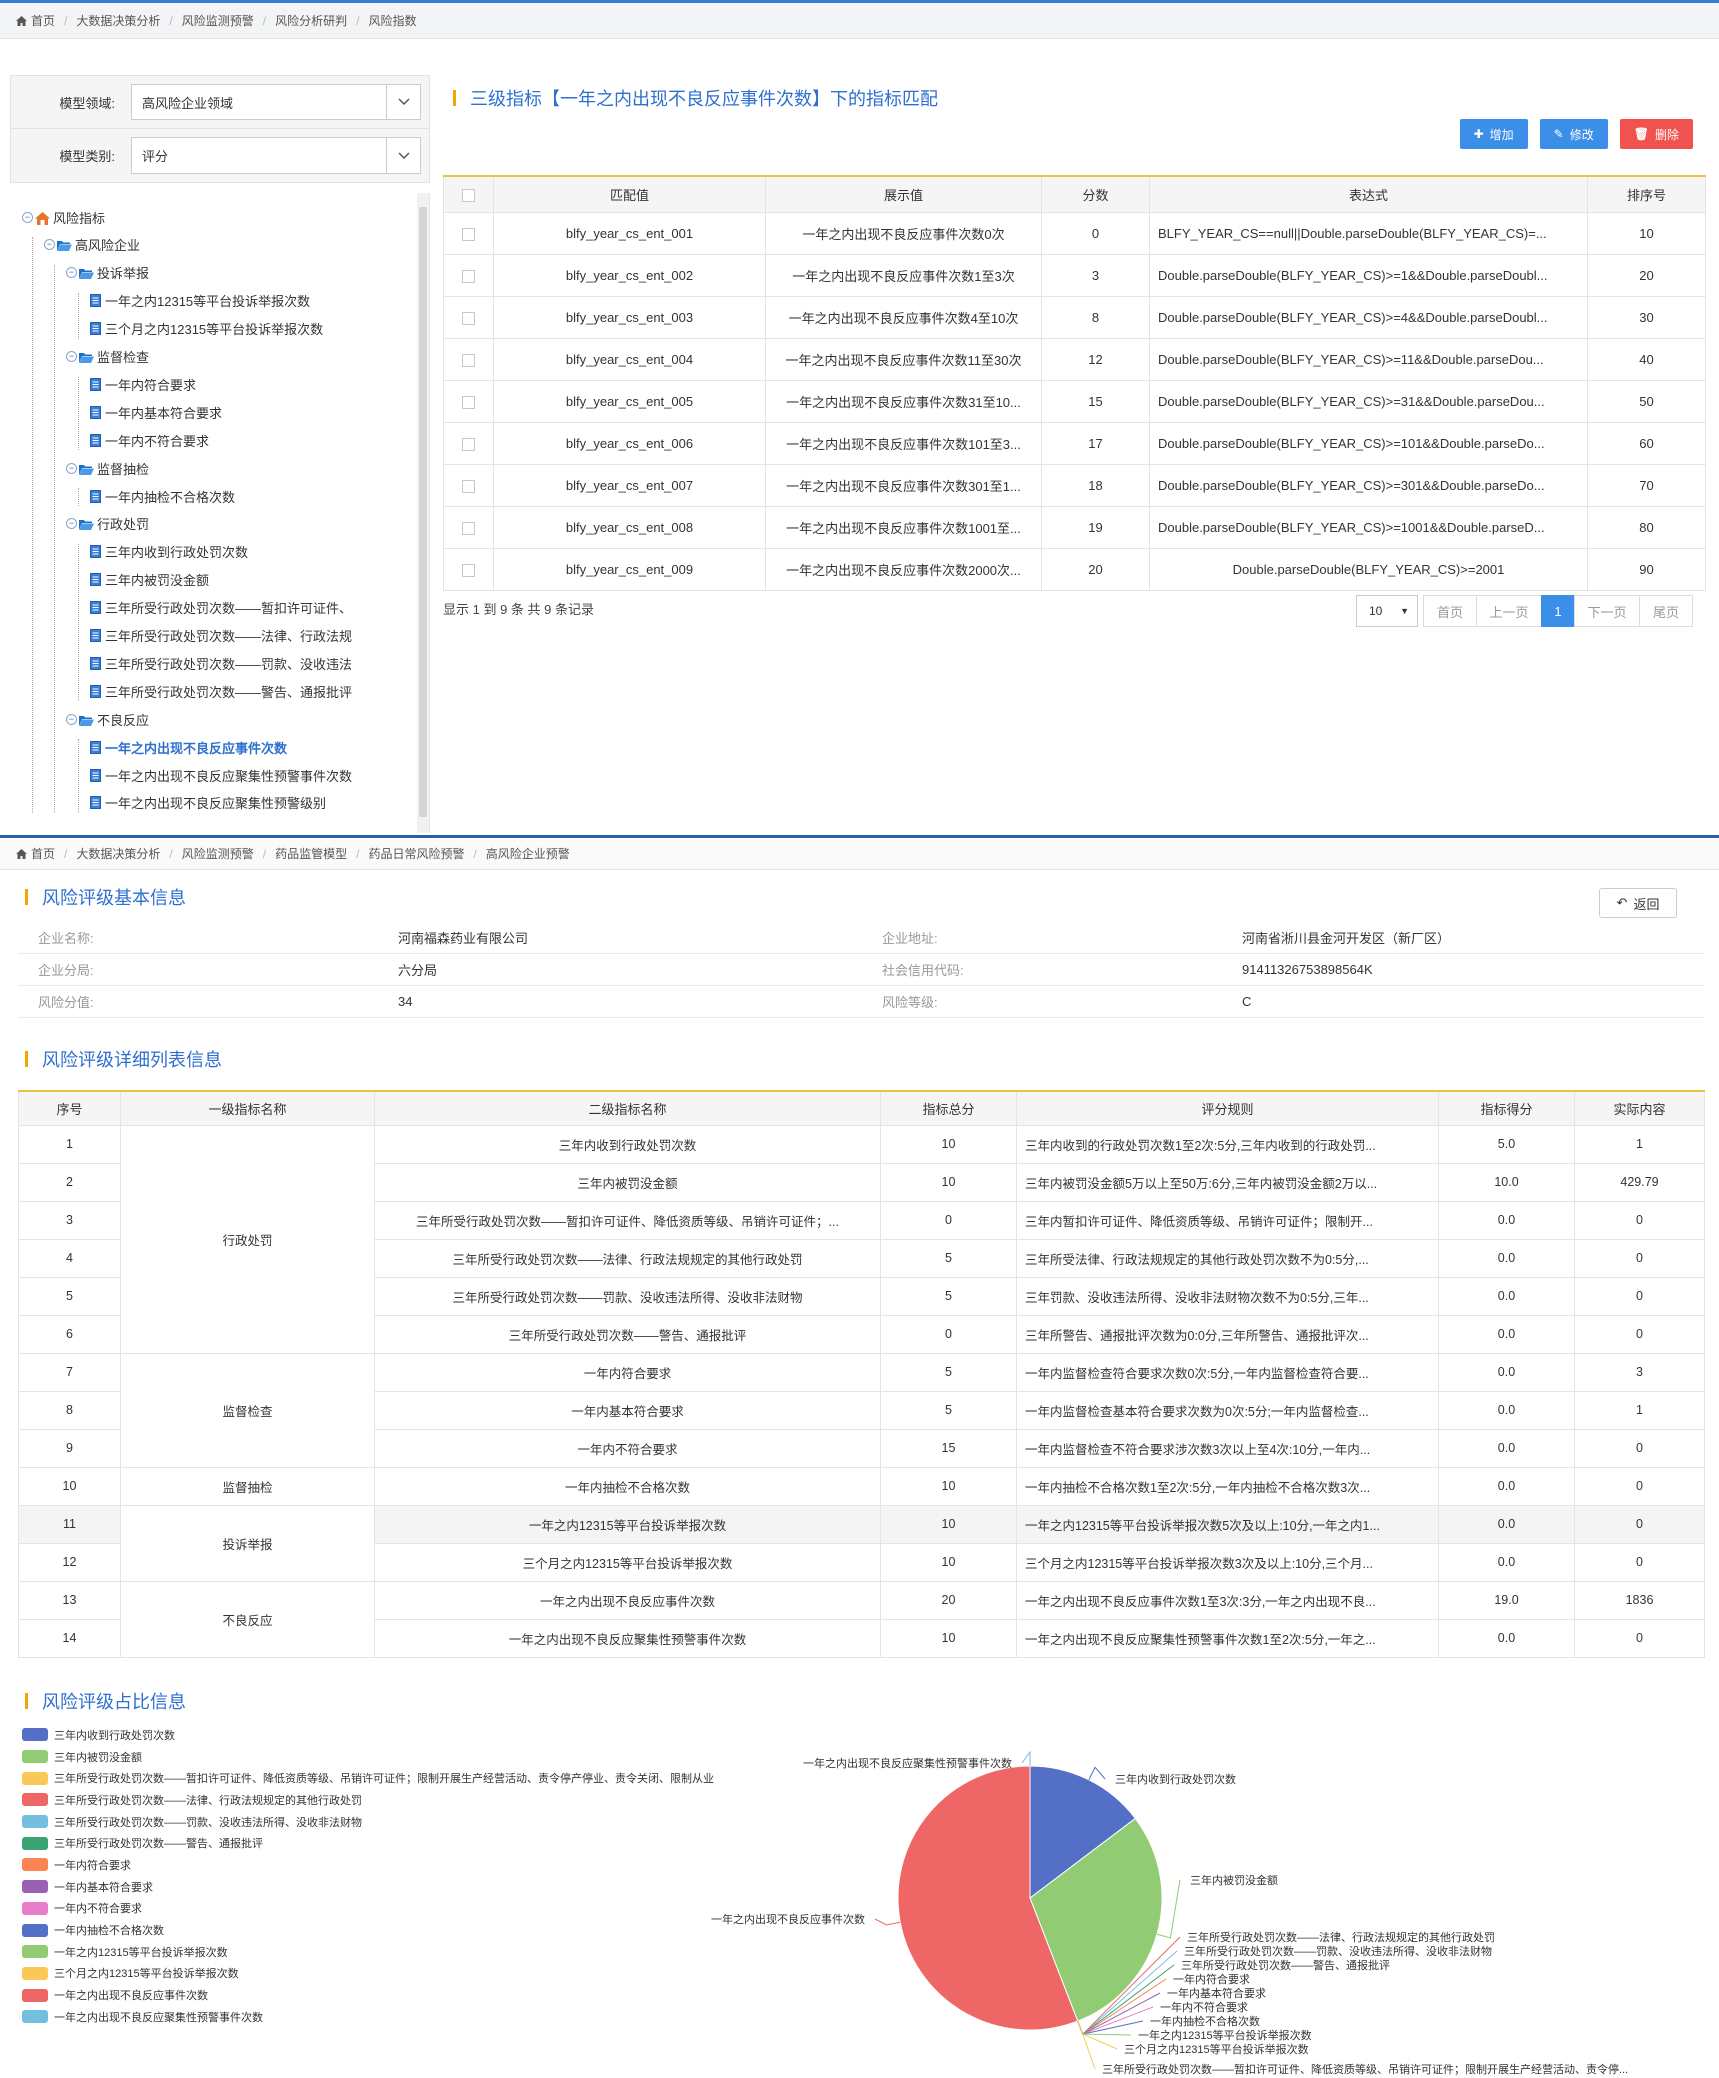 This screenshot has height=2078, width=1719. I want to click on legend-item: 三年内收到行政处罚次数, so click(368, 1735).